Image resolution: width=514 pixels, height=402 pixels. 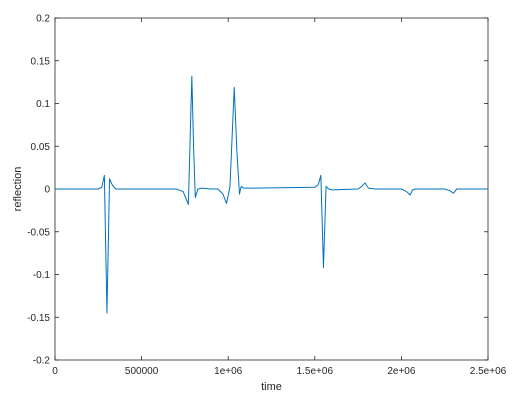 What do you see at coordinates (42, 361) in the screenshot?
I see `y-tick-label: -0.2` at bounding box center [42, 361].